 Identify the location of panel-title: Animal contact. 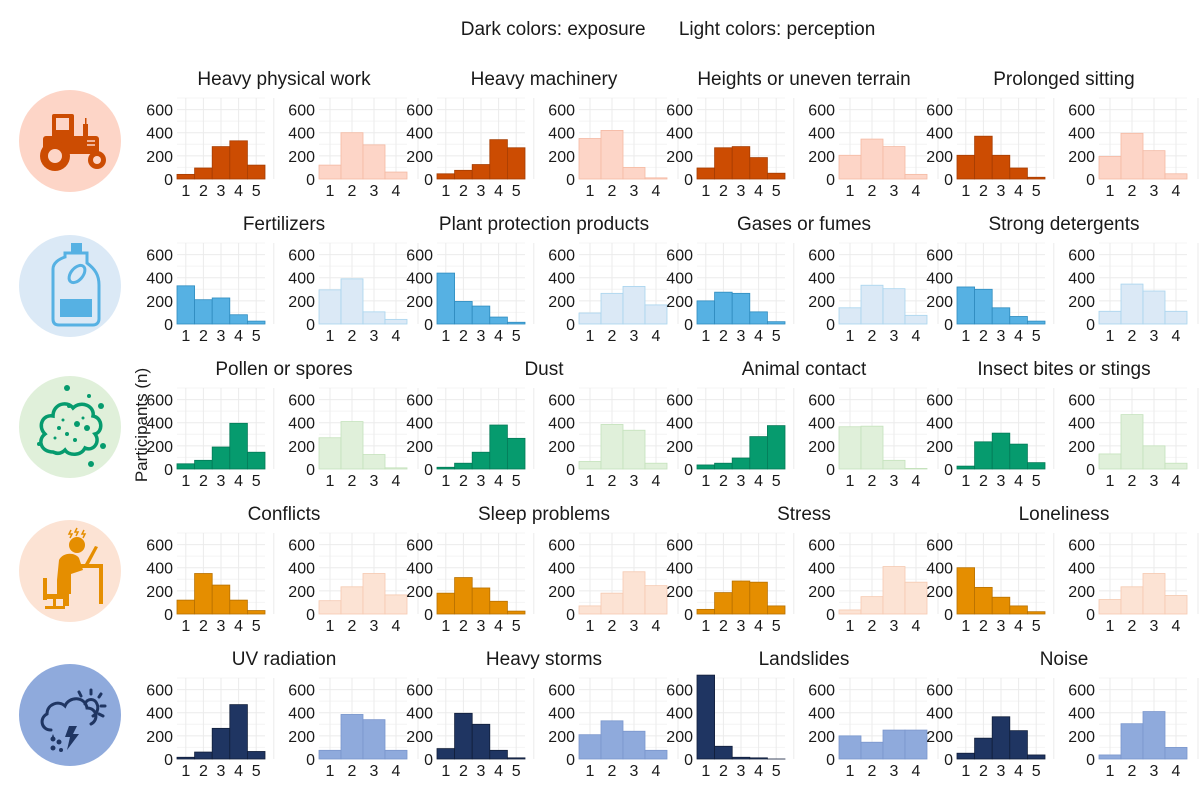
(804, 369).